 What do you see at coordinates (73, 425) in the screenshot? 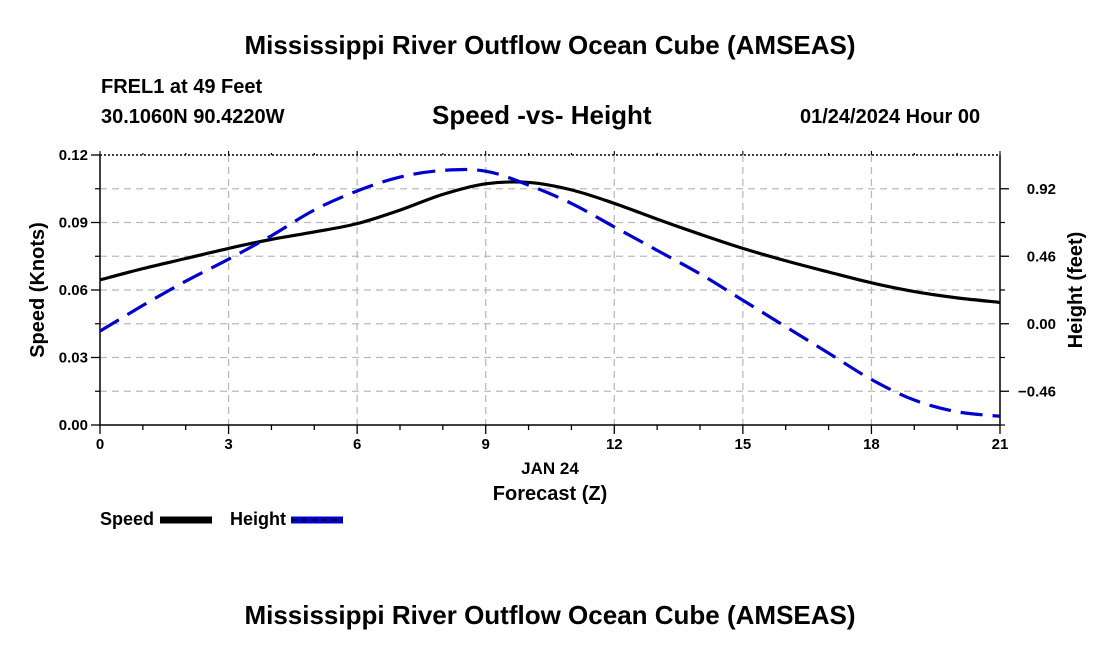
I see `y-left-tick-label: 0.00` at bounding box center [73, 425].